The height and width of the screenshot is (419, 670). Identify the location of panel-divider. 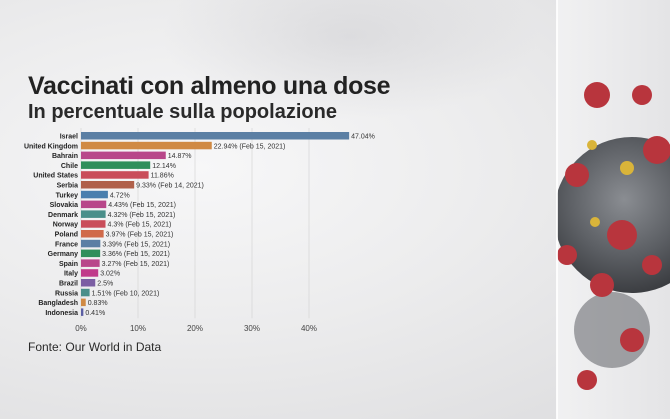
(557, 209).